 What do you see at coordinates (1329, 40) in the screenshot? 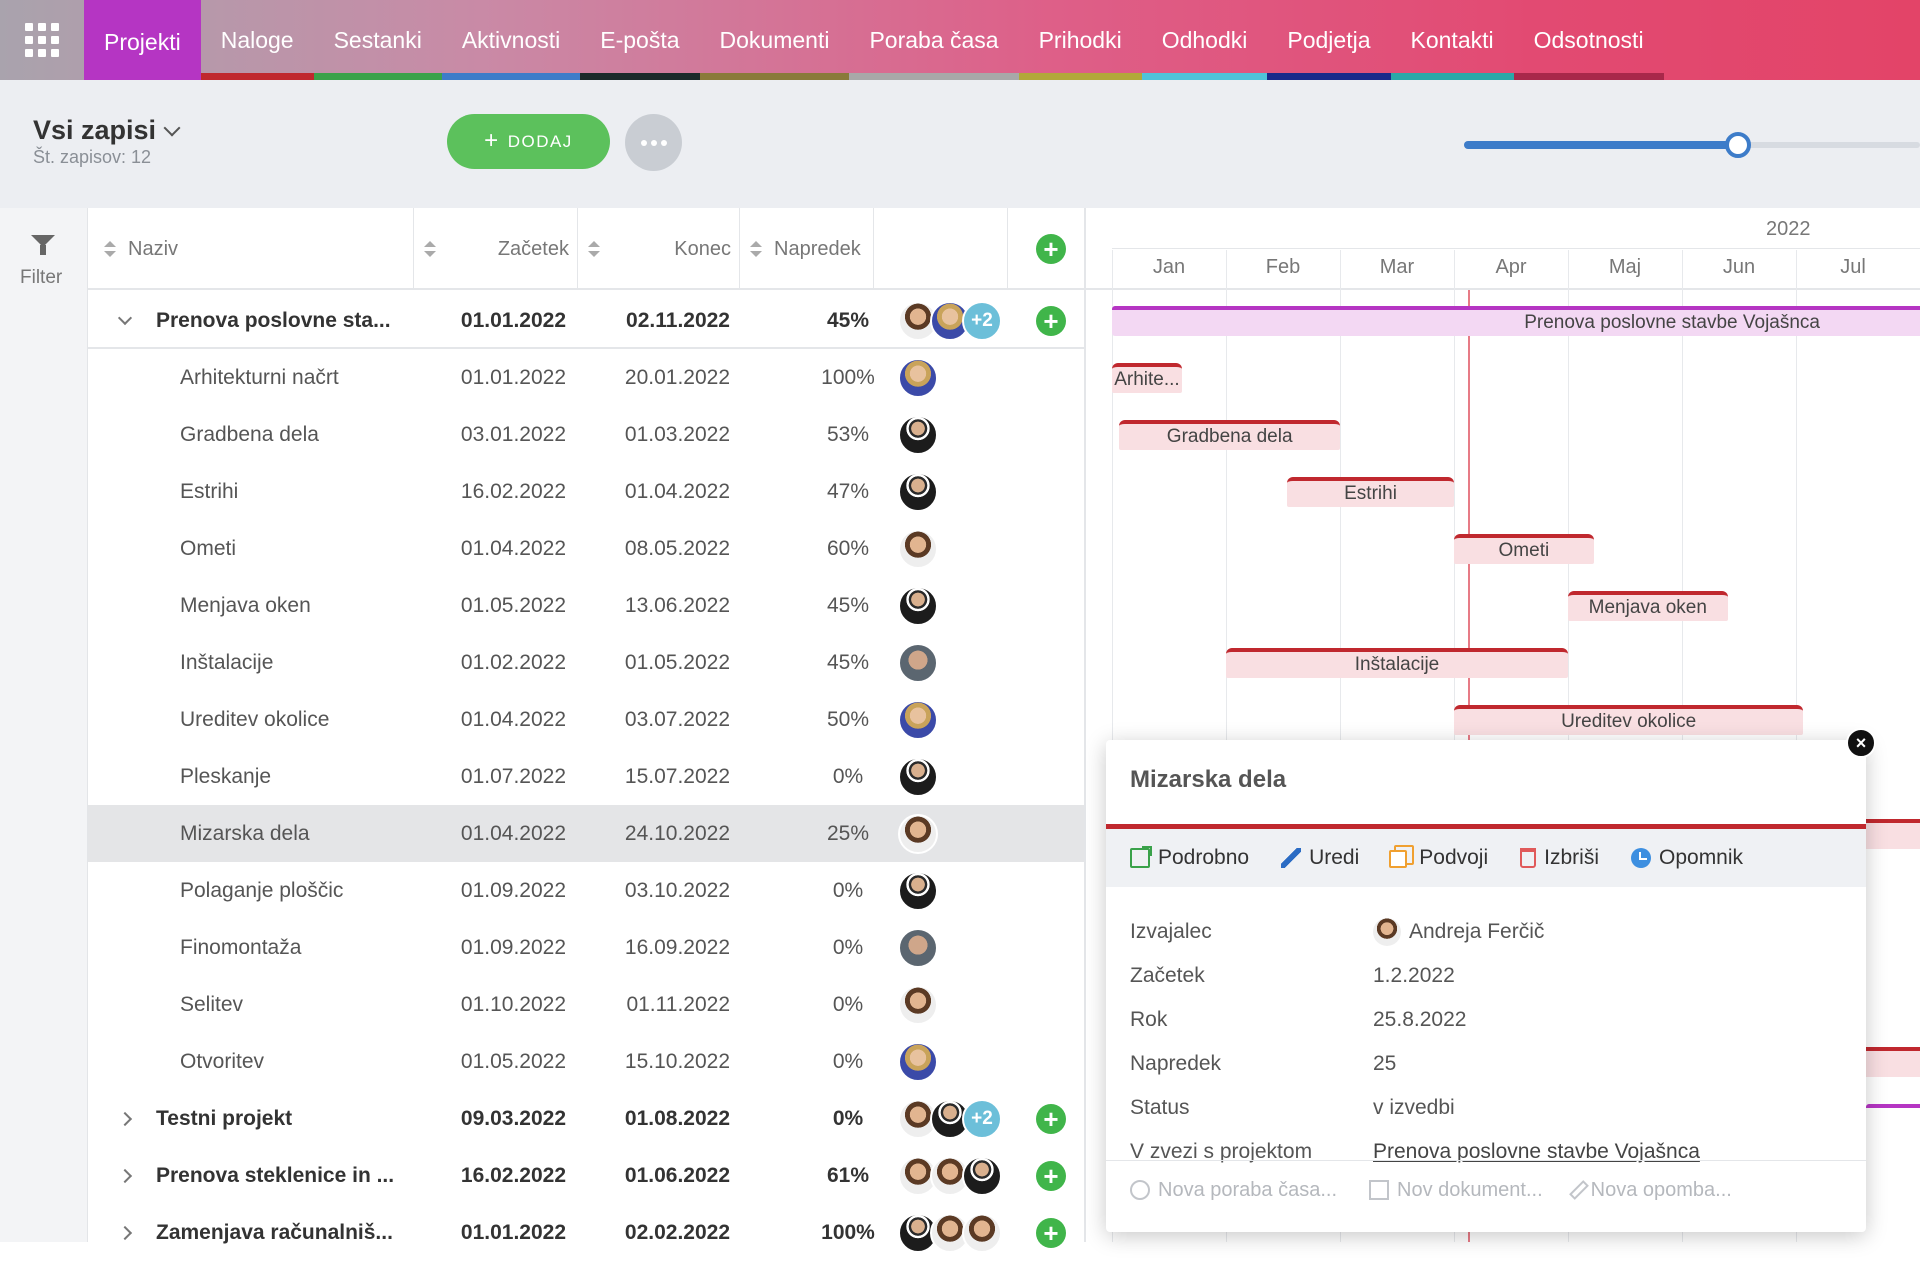
I see `nav-tab-podjetja: Podjetja` at bounding box center [1329, 40].